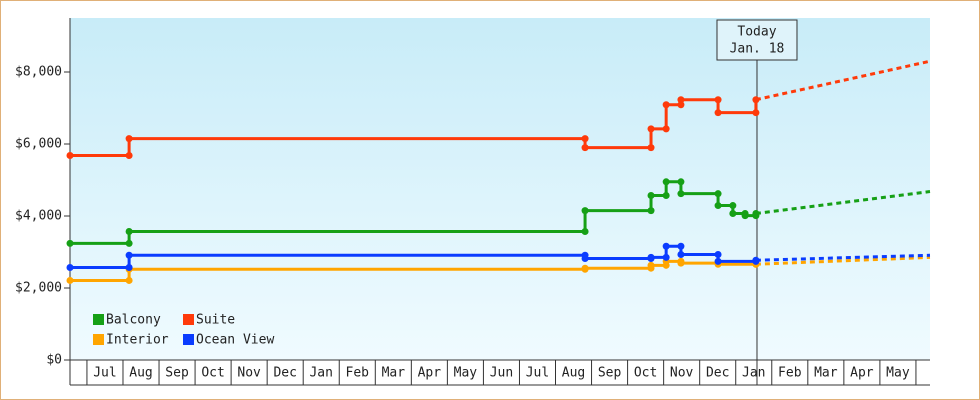 The width and height of the screenshot is (980, 400). Describe the element at coordinates (757, 49) in the screenshot. I see `today-label: Jan. 18` at that location.